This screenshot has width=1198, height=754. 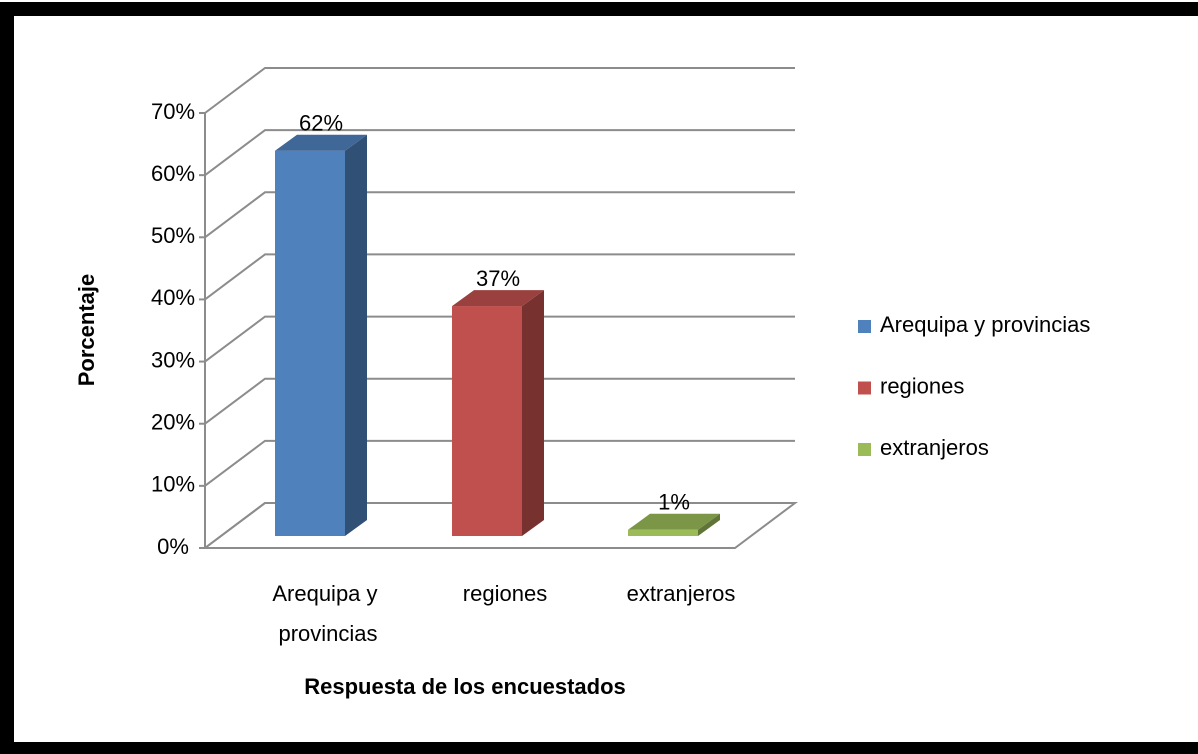 I want to click on x-tick-line: provincias, so click(x=327, y=633).